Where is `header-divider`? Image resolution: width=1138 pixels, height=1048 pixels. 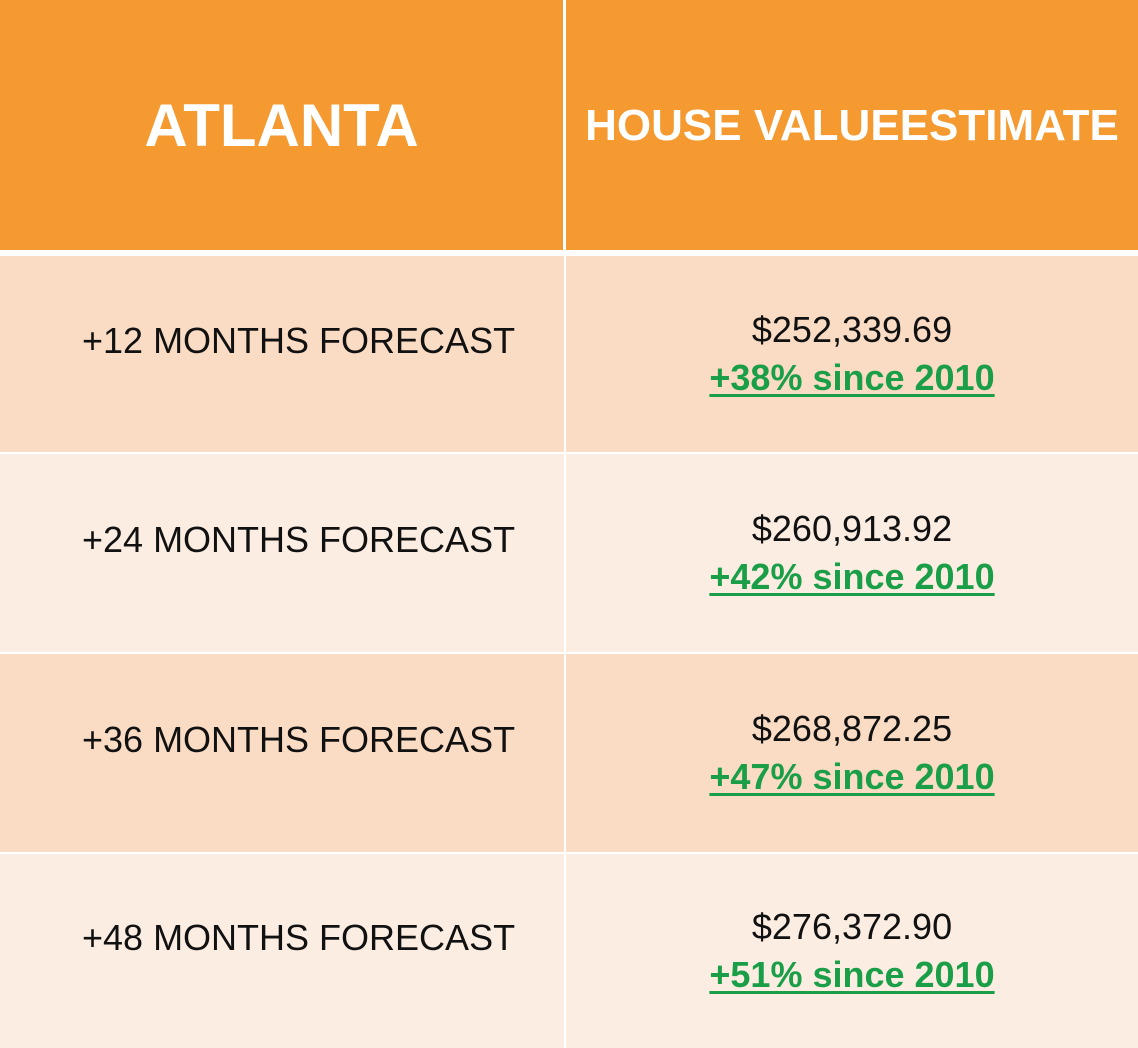
header-divider is located at coordinates (569, 253).